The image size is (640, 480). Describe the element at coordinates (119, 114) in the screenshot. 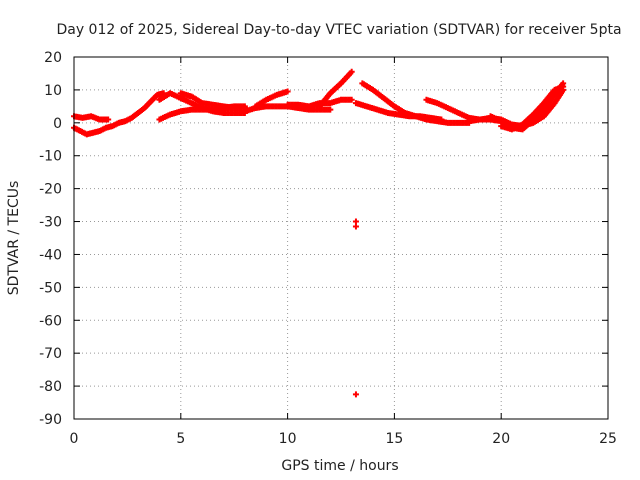

I see `series-track-early-low` at that location.